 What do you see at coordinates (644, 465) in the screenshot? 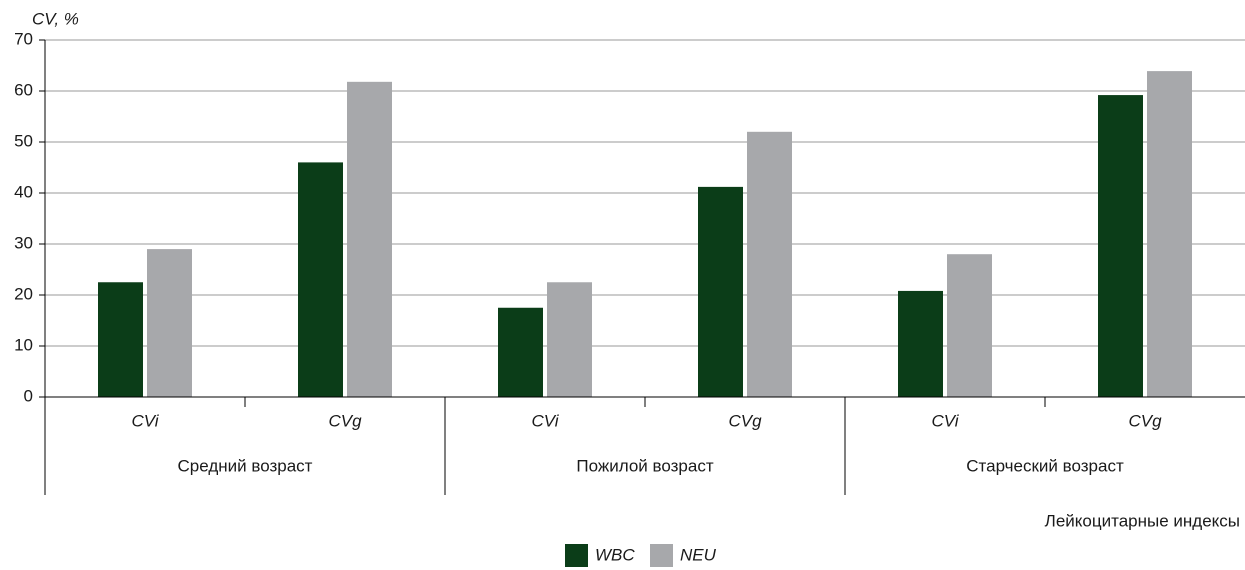
I see `group-label: Пожилой возраст` at bounding box center [644, 465].